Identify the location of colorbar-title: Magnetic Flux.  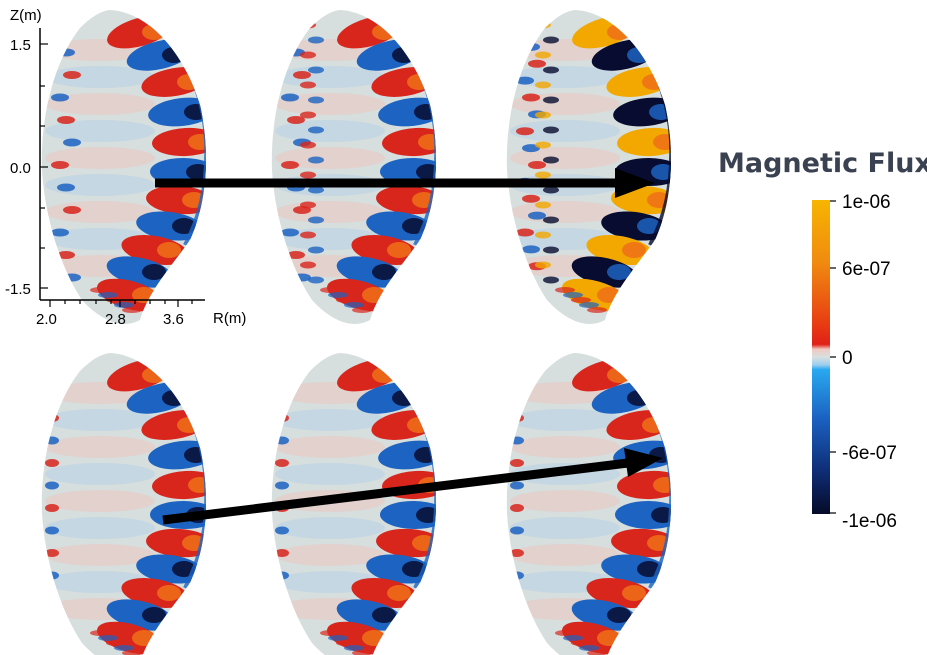
(822, 163).